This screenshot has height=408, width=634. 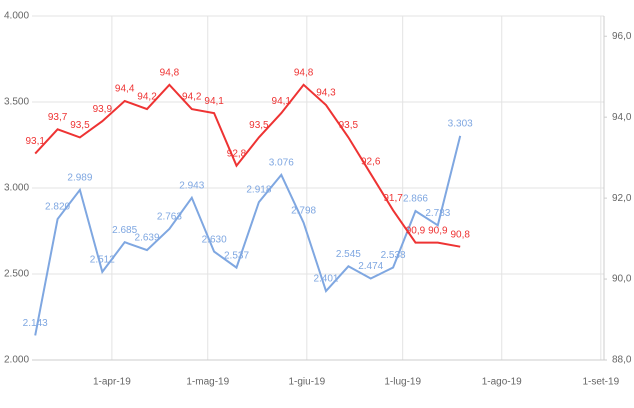 What do you see at coordinates (103, 109) in the screenshot?
I see `data-label: 93,9` at bounding box center [103, 109].